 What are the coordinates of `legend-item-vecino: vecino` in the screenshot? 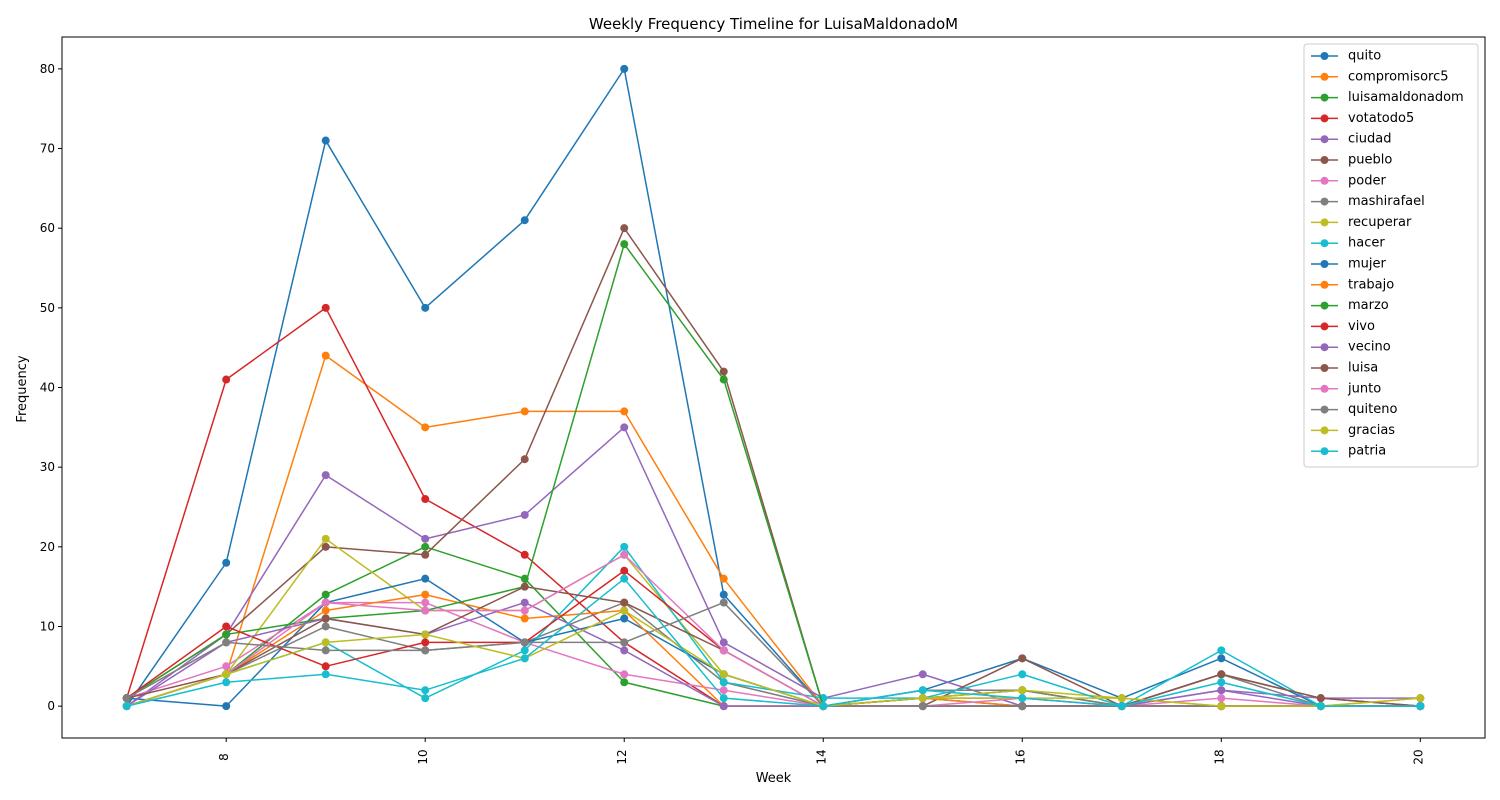 It's located at (1351, 347).